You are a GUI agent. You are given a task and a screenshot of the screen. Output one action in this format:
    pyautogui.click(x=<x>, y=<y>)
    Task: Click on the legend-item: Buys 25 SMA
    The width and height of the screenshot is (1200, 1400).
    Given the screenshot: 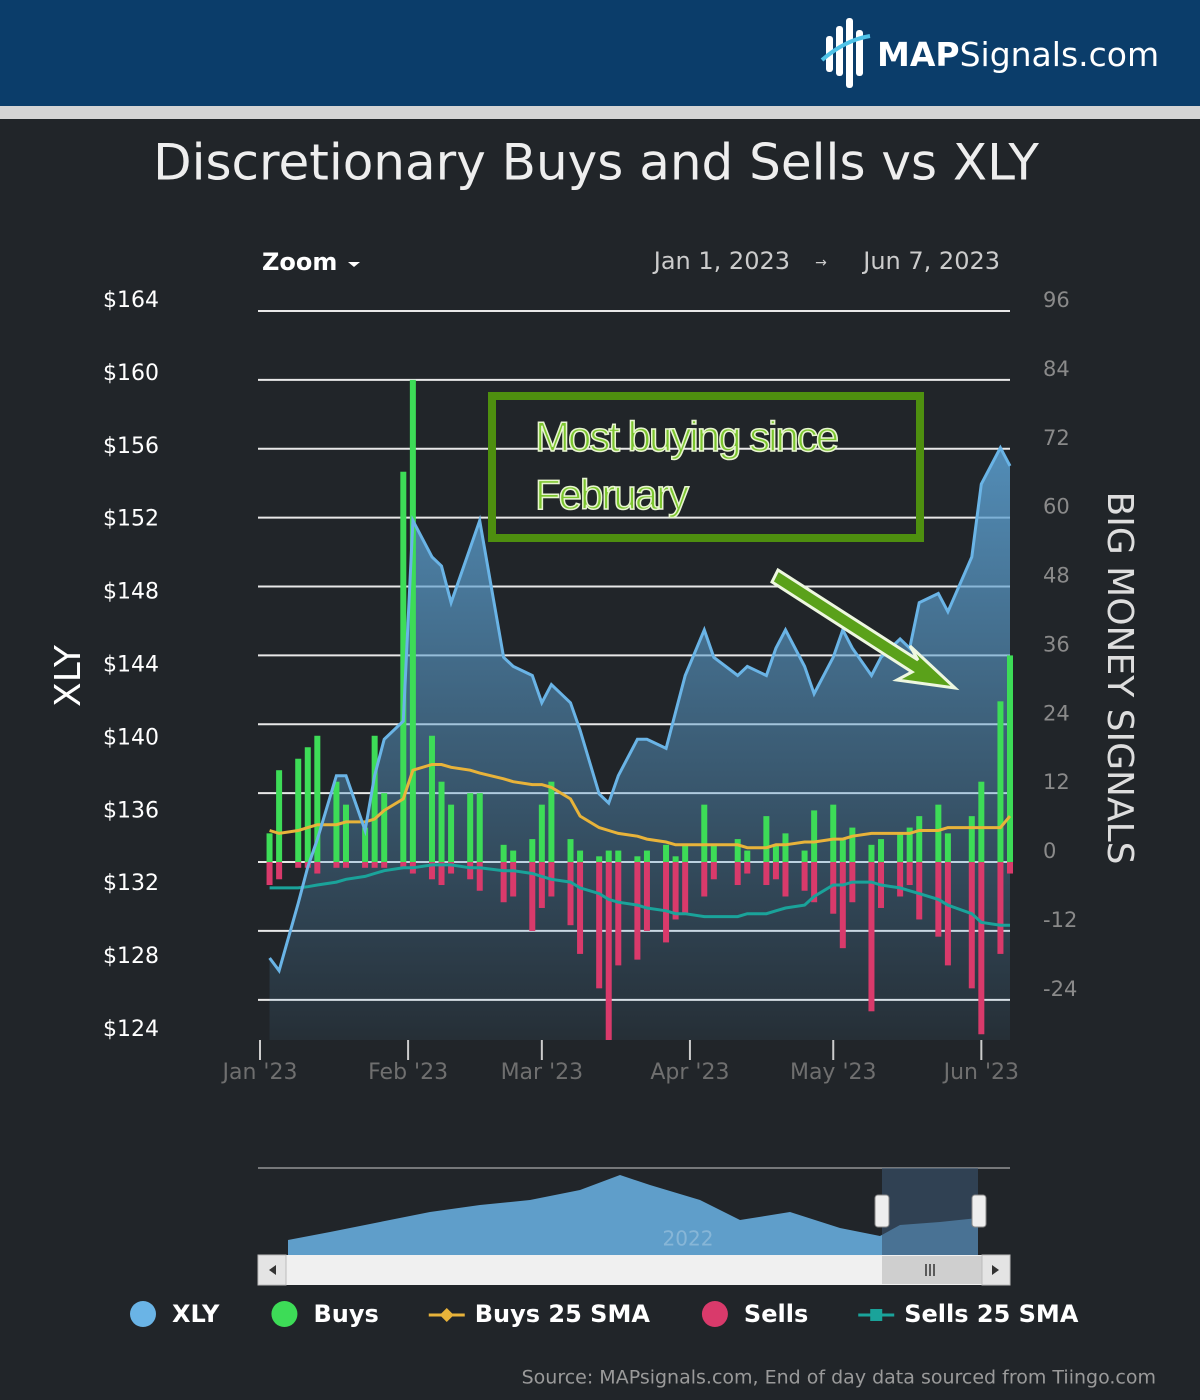 What is the action you would take?
    pyautogui.click(x=539, y=1314)
    